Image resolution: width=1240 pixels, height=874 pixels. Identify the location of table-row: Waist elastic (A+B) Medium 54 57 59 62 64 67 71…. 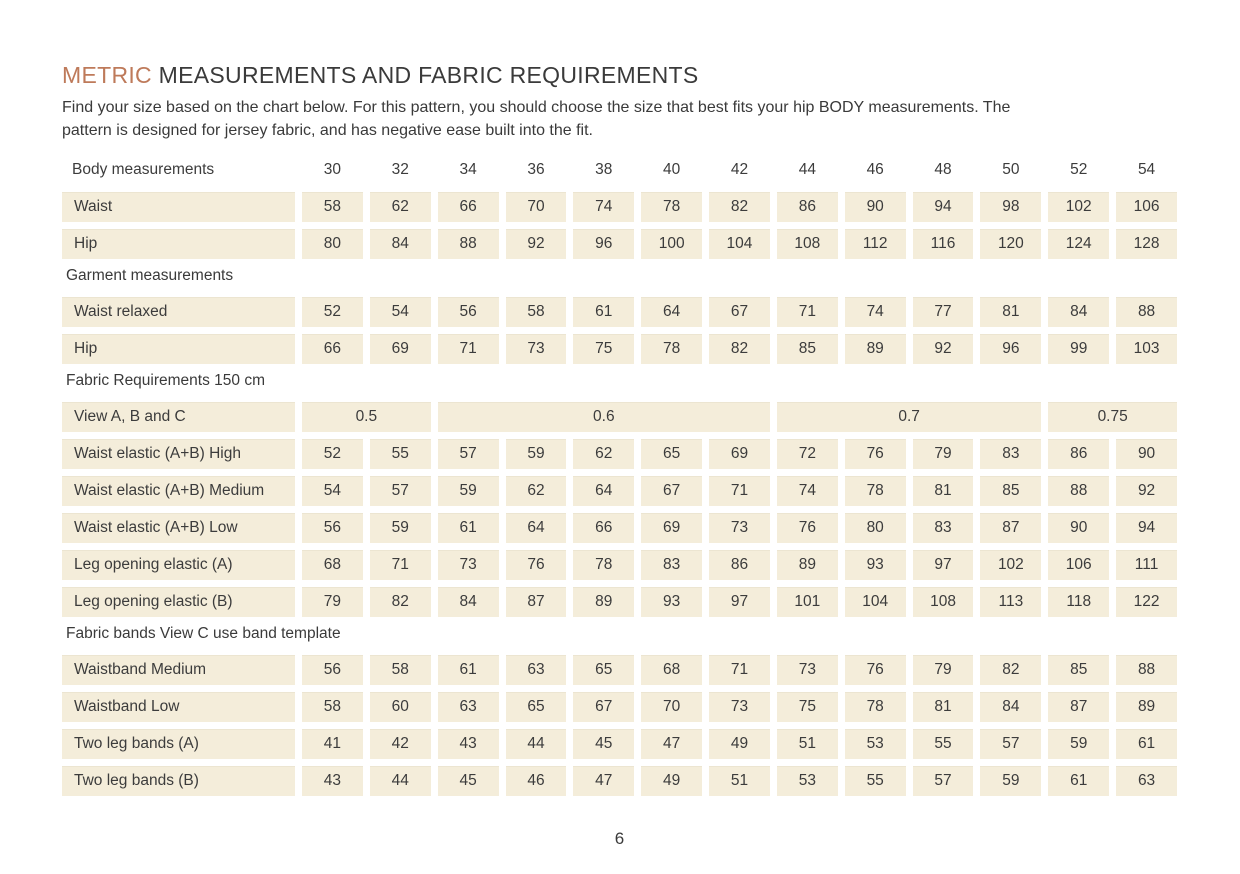
(619, 491).